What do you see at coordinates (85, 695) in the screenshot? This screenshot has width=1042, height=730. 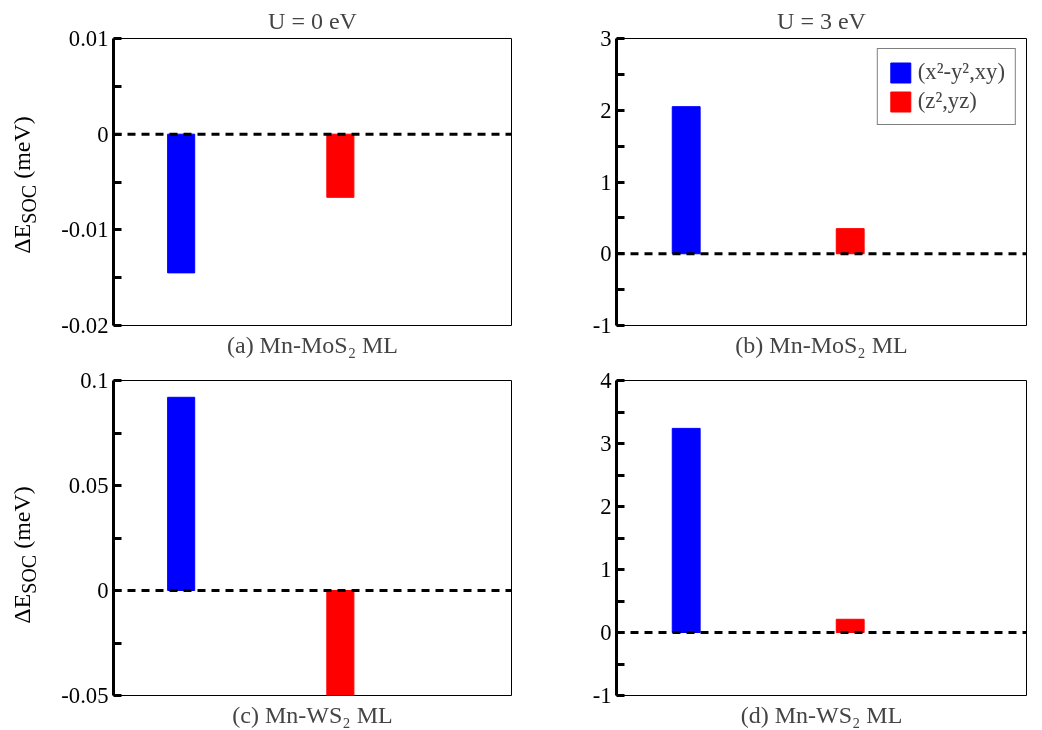 I see `y-tick-label: -0.05` at bounding box center [85, 695].